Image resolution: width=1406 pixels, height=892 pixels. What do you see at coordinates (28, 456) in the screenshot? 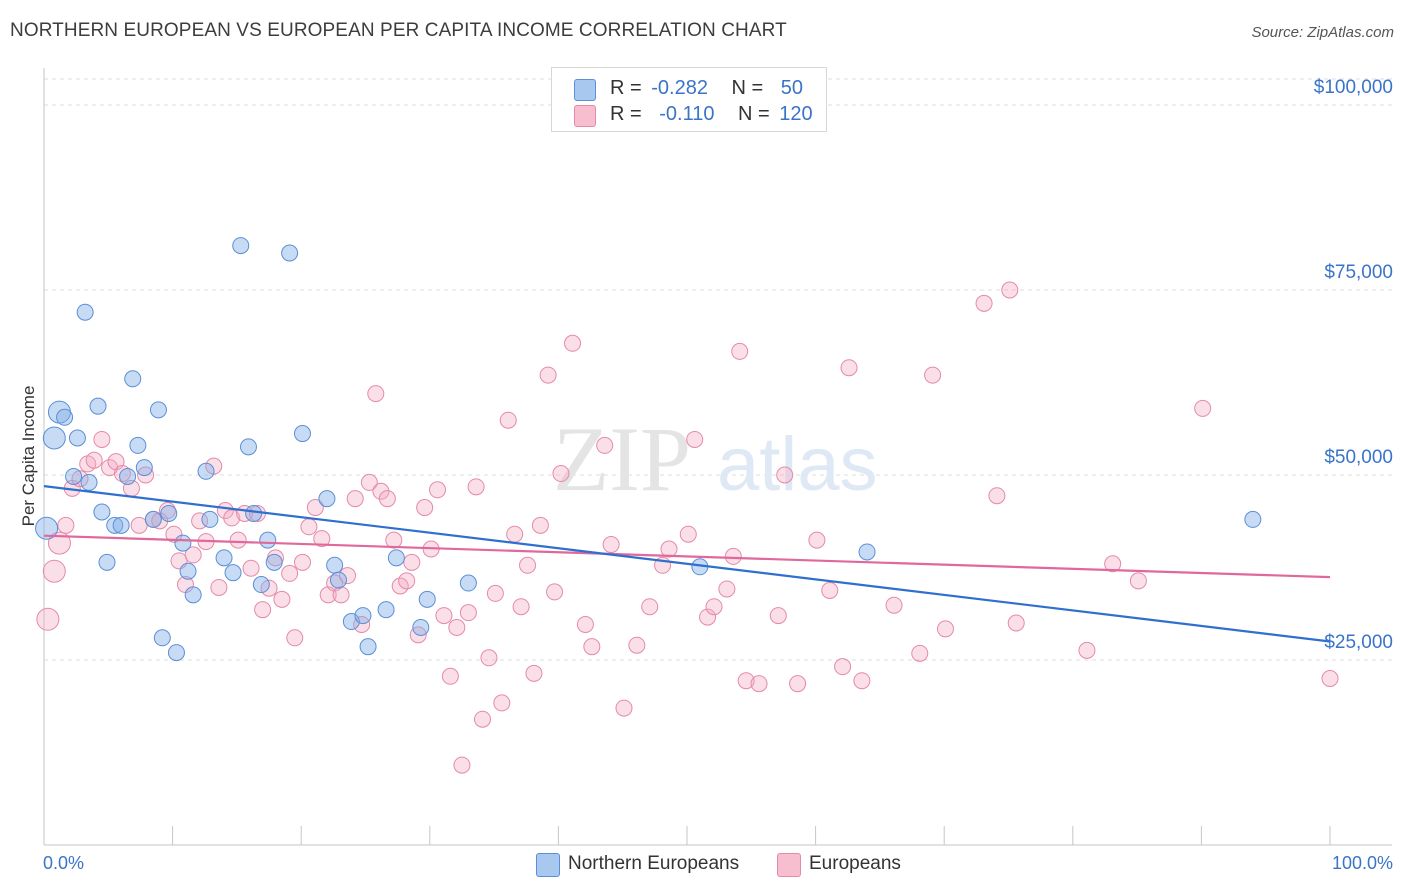
I see `y-axis-title: Per Capita Income` at bounding box center [28, 456].